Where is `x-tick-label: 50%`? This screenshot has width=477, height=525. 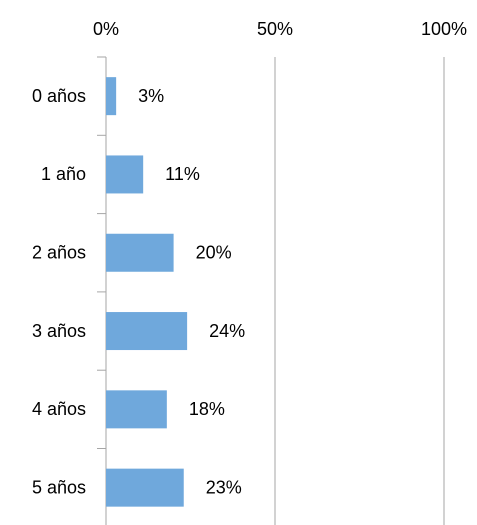
x-tick-label: 50% is located at coordinates (275, 29).